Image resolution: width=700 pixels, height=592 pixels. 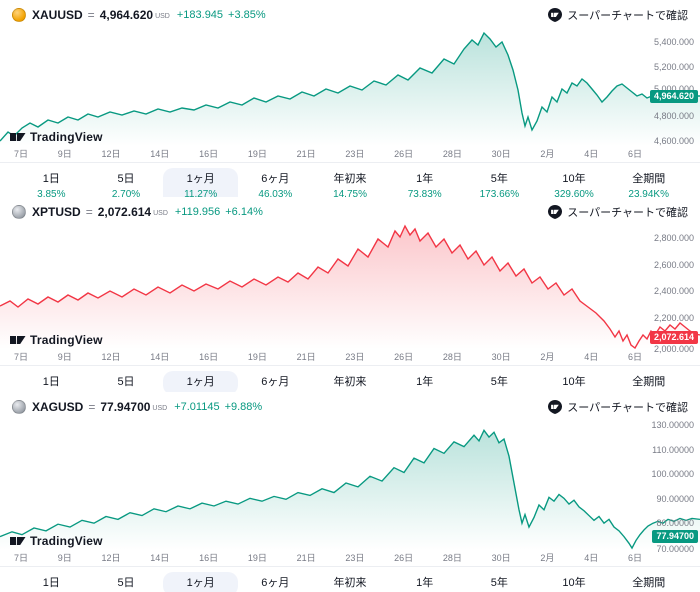 What do you see at coordinates (627, 16) in the screenshot?
I see `superchart-link-label: スーパーチャートで確認` at bounding box center [627, 16].